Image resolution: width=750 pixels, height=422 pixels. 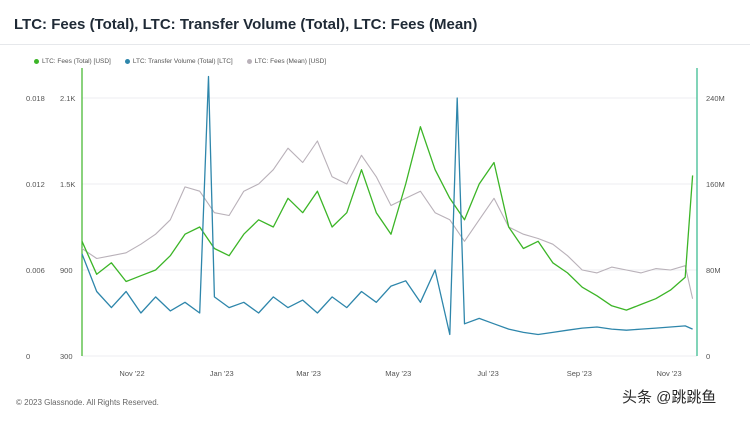 I want to click on legend-label-transfer-volume: LTC: Transfer Volume (Total) [LTC], so click(x=182, y=61).